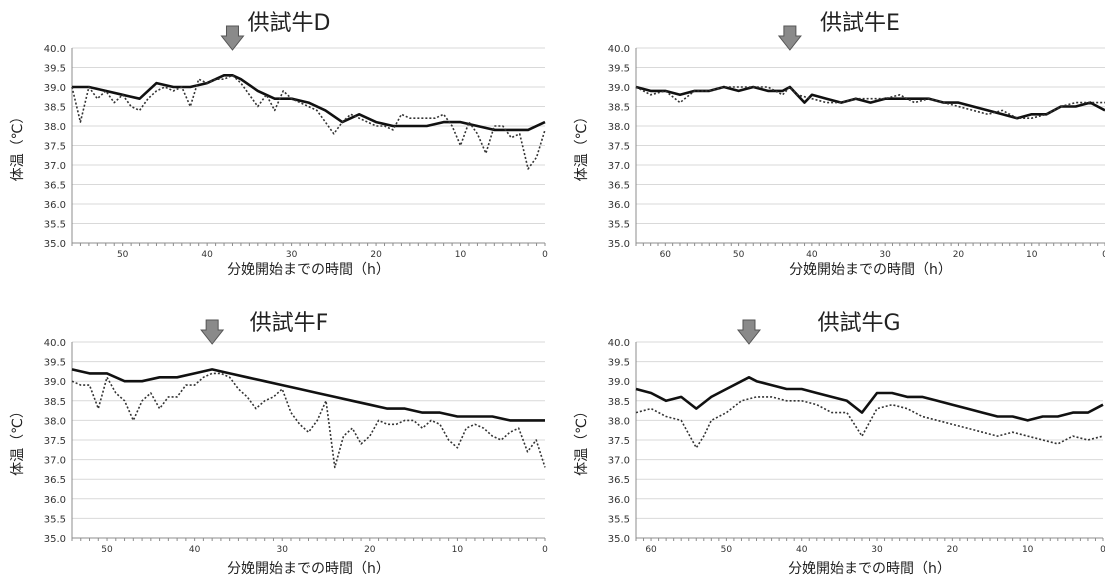 This screenshot has width=1105, height=587. Describe the element at coordinates (289, 323) in the screenshot. I see `chart-title: 供試牛F` at that location.